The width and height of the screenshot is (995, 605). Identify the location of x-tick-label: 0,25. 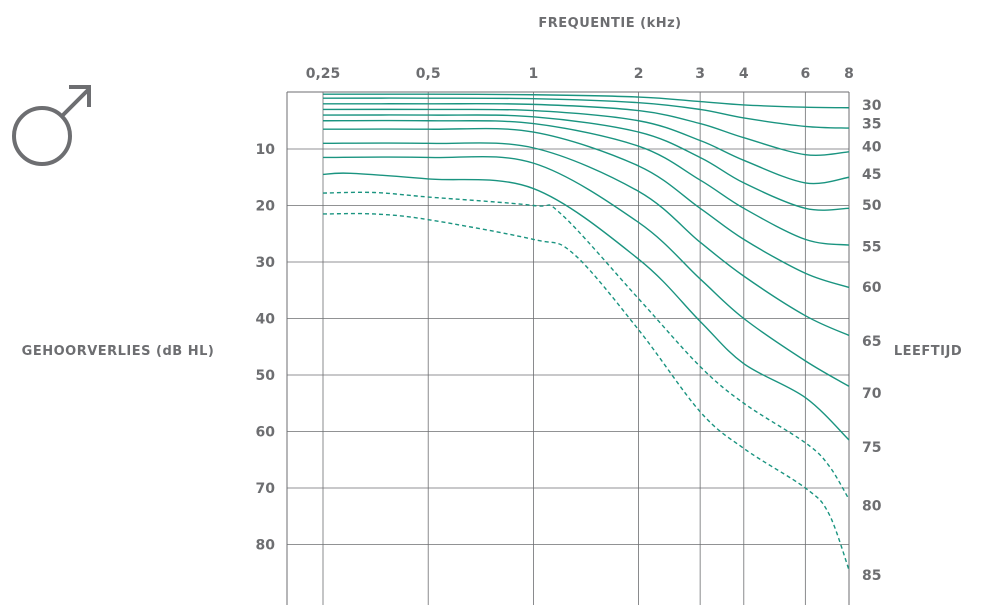
(323, 74).